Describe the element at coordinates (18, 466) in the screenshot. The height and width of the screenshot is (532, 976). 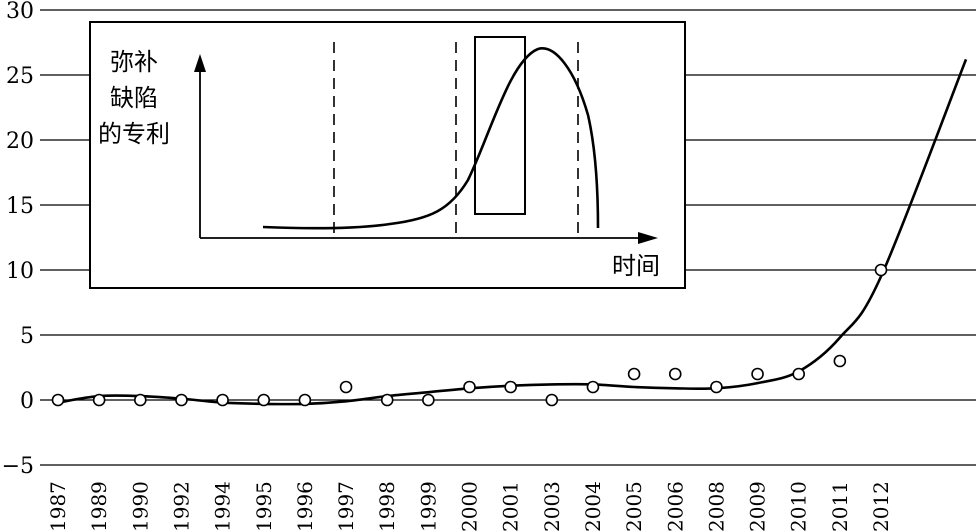
I see `y-tick-label: −5` at that location.